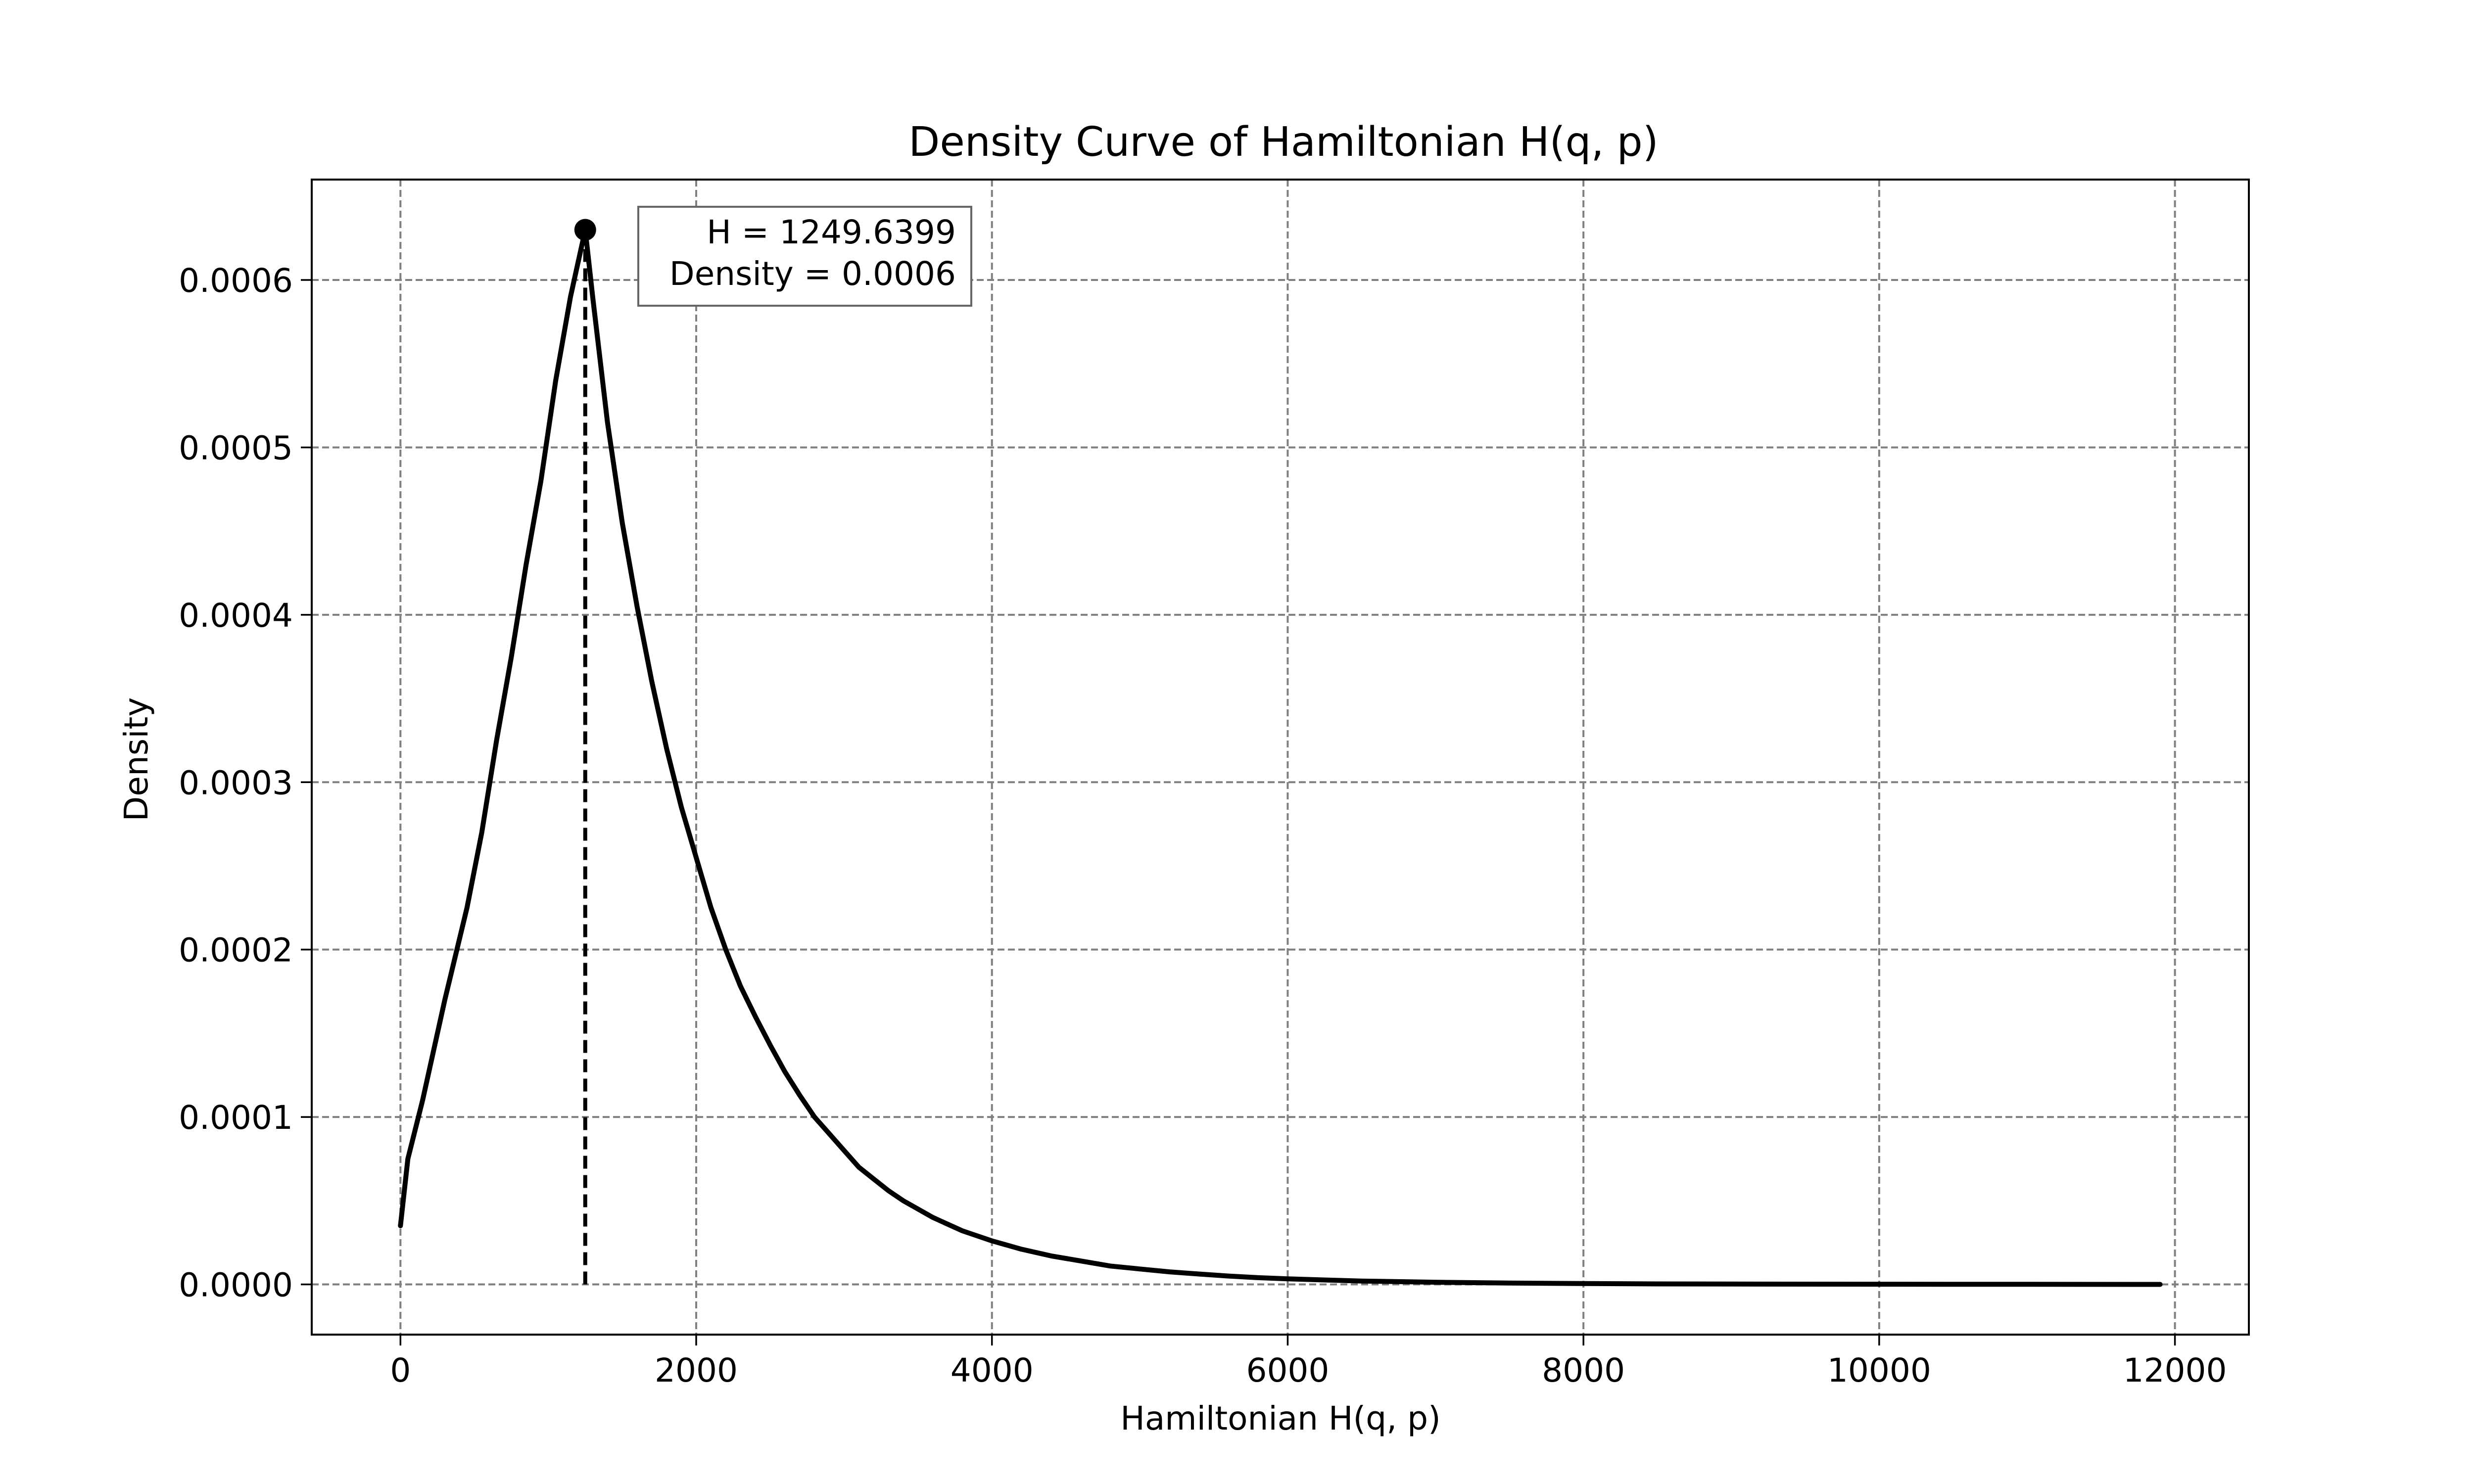 The width and height of the screenshot is (2474, 1484). What do you see at coordinates (1584, 1370) in the screenshot?
I see `x-tick-label: 8000` at bounding box center [1584, 1370].